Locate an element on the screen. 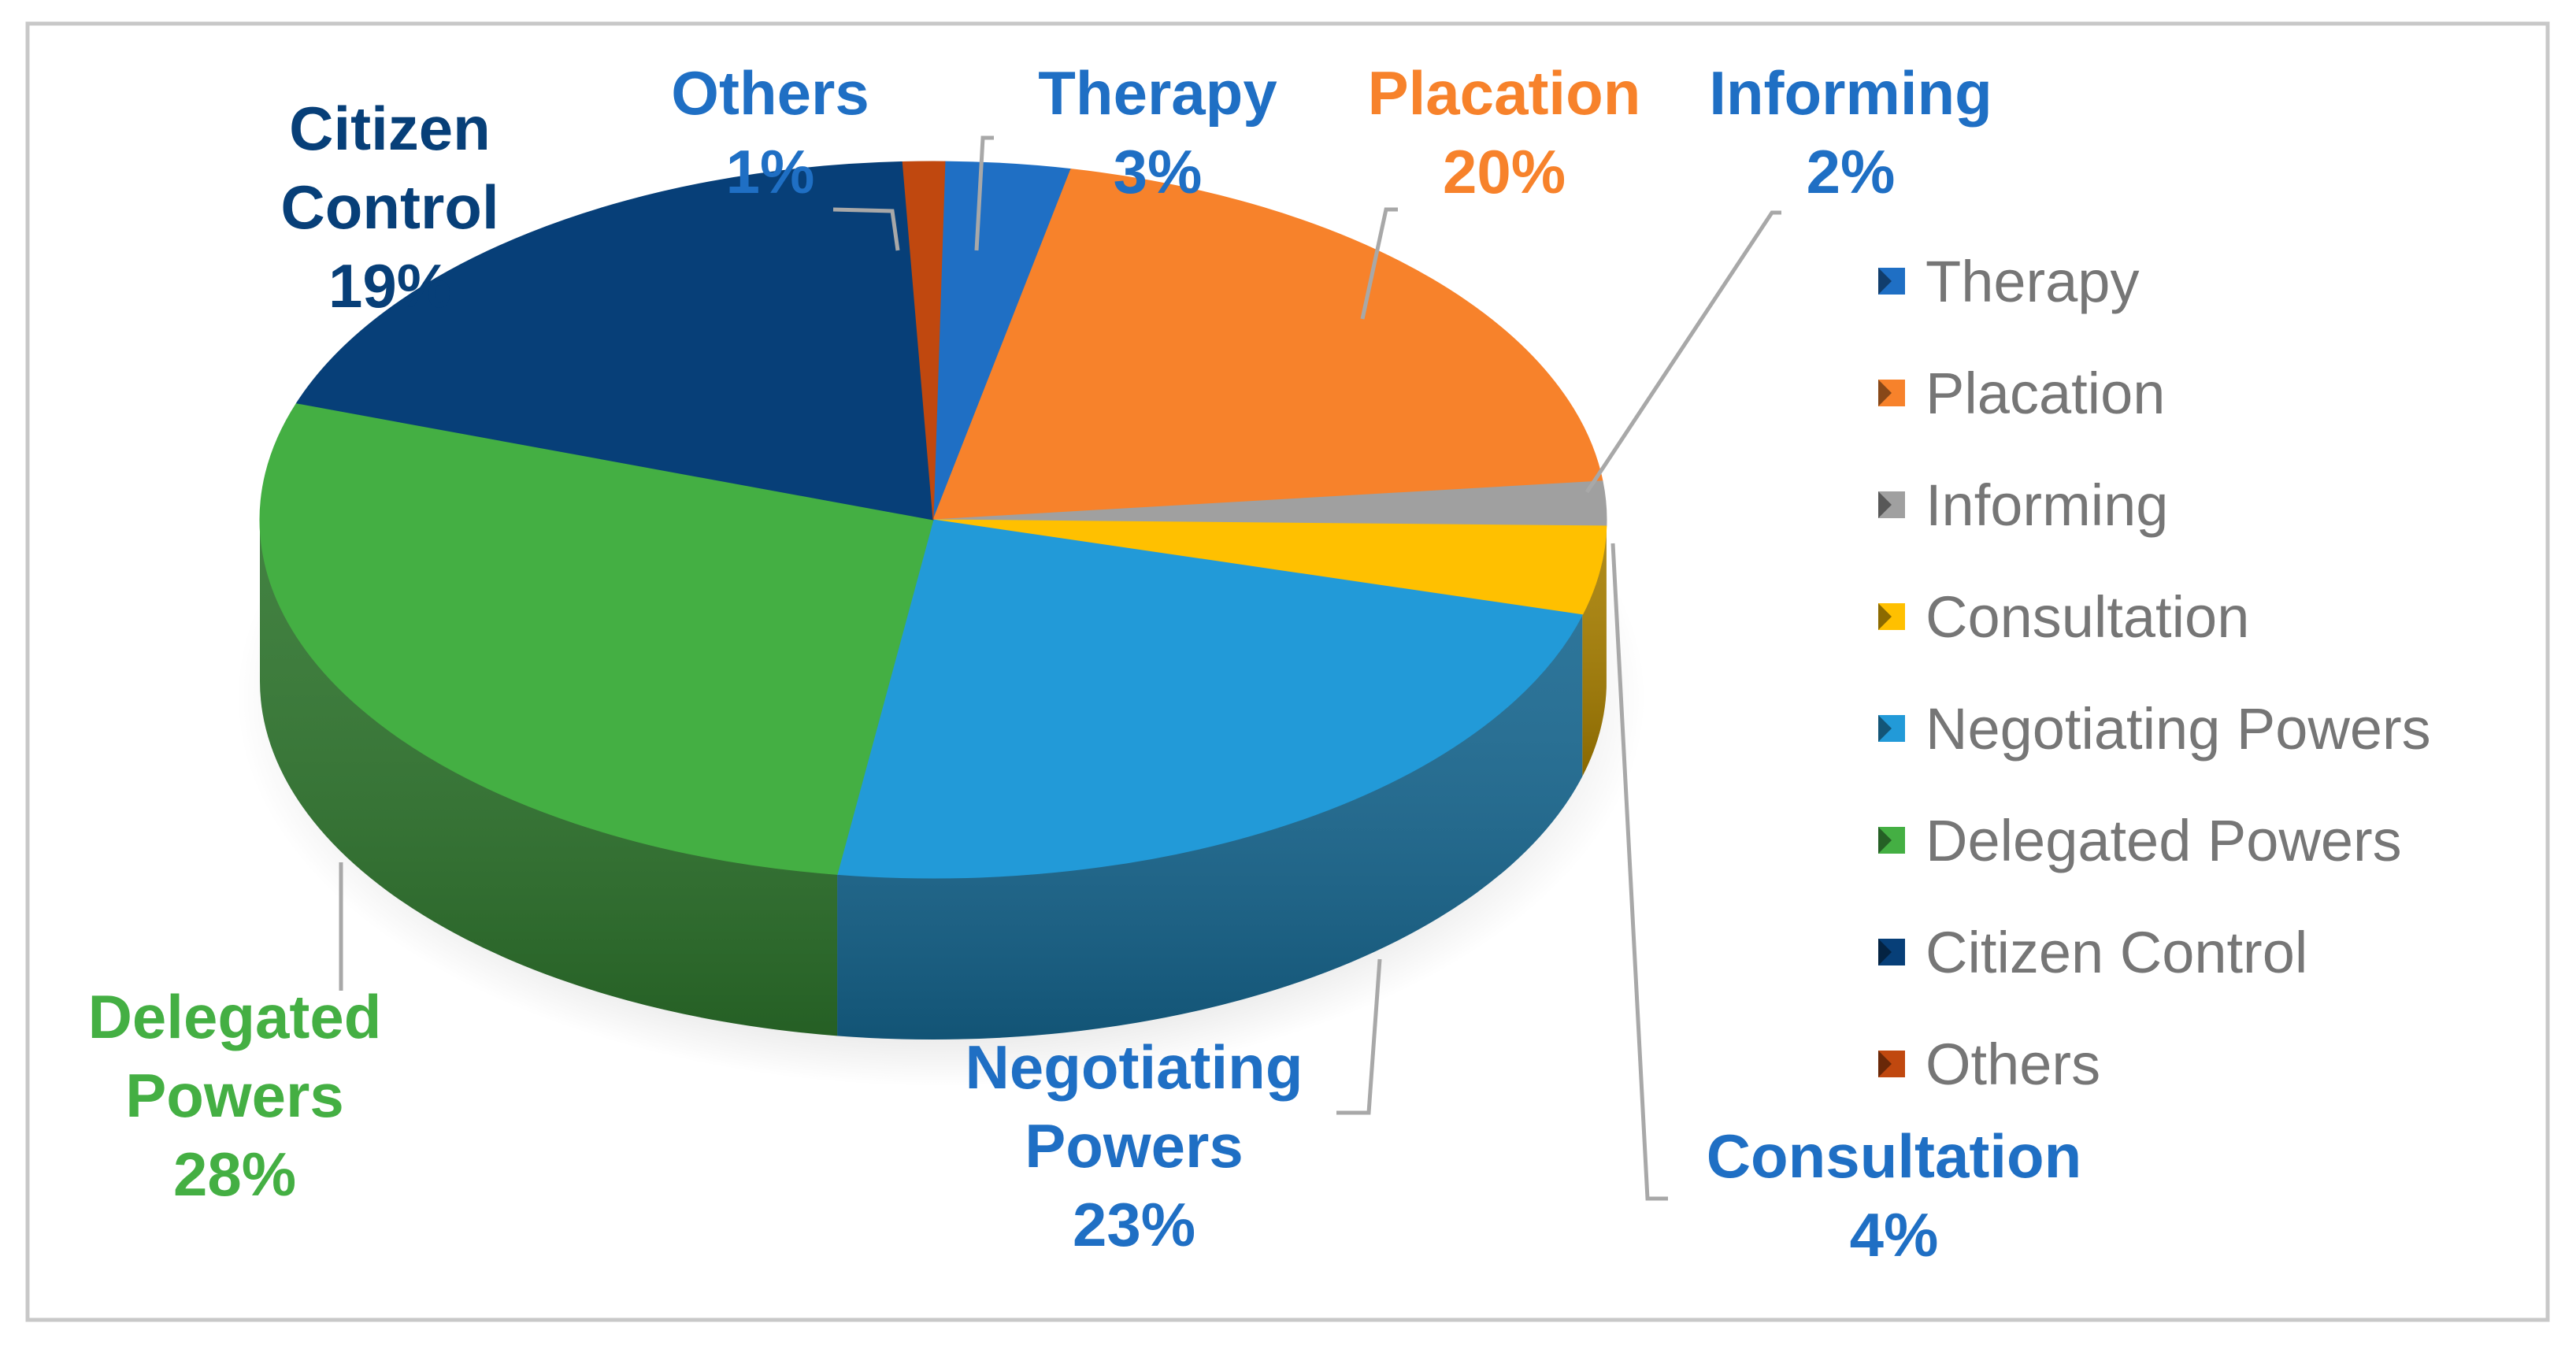 Image resolution: width=2576 pixels, height=1349 pixels. data-label-name-others: Others is located at coordinates (770, 93).